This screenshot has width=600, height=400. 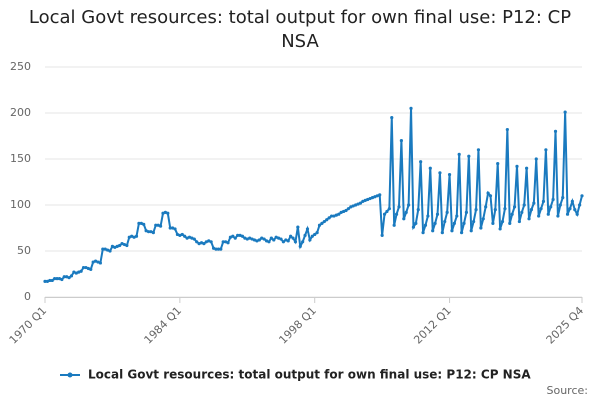 I want to click on y-tick-label: 100, so click(x=20, y=204).